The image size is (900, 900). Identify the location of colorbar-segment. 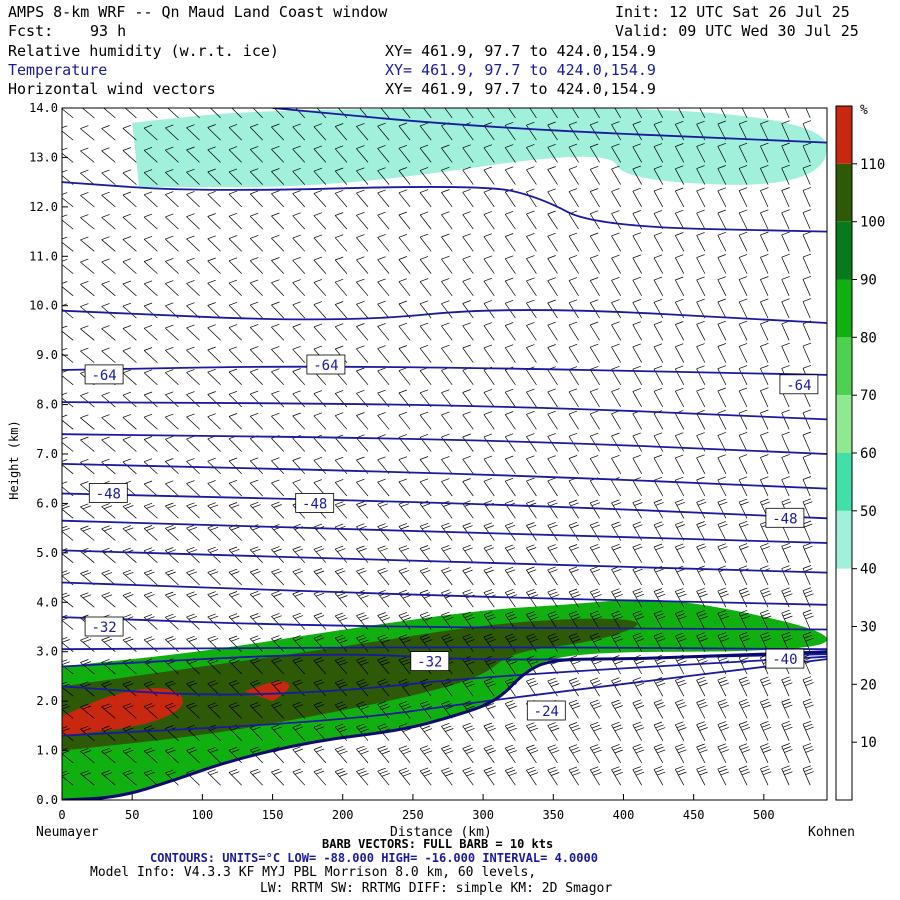
(844, 655).